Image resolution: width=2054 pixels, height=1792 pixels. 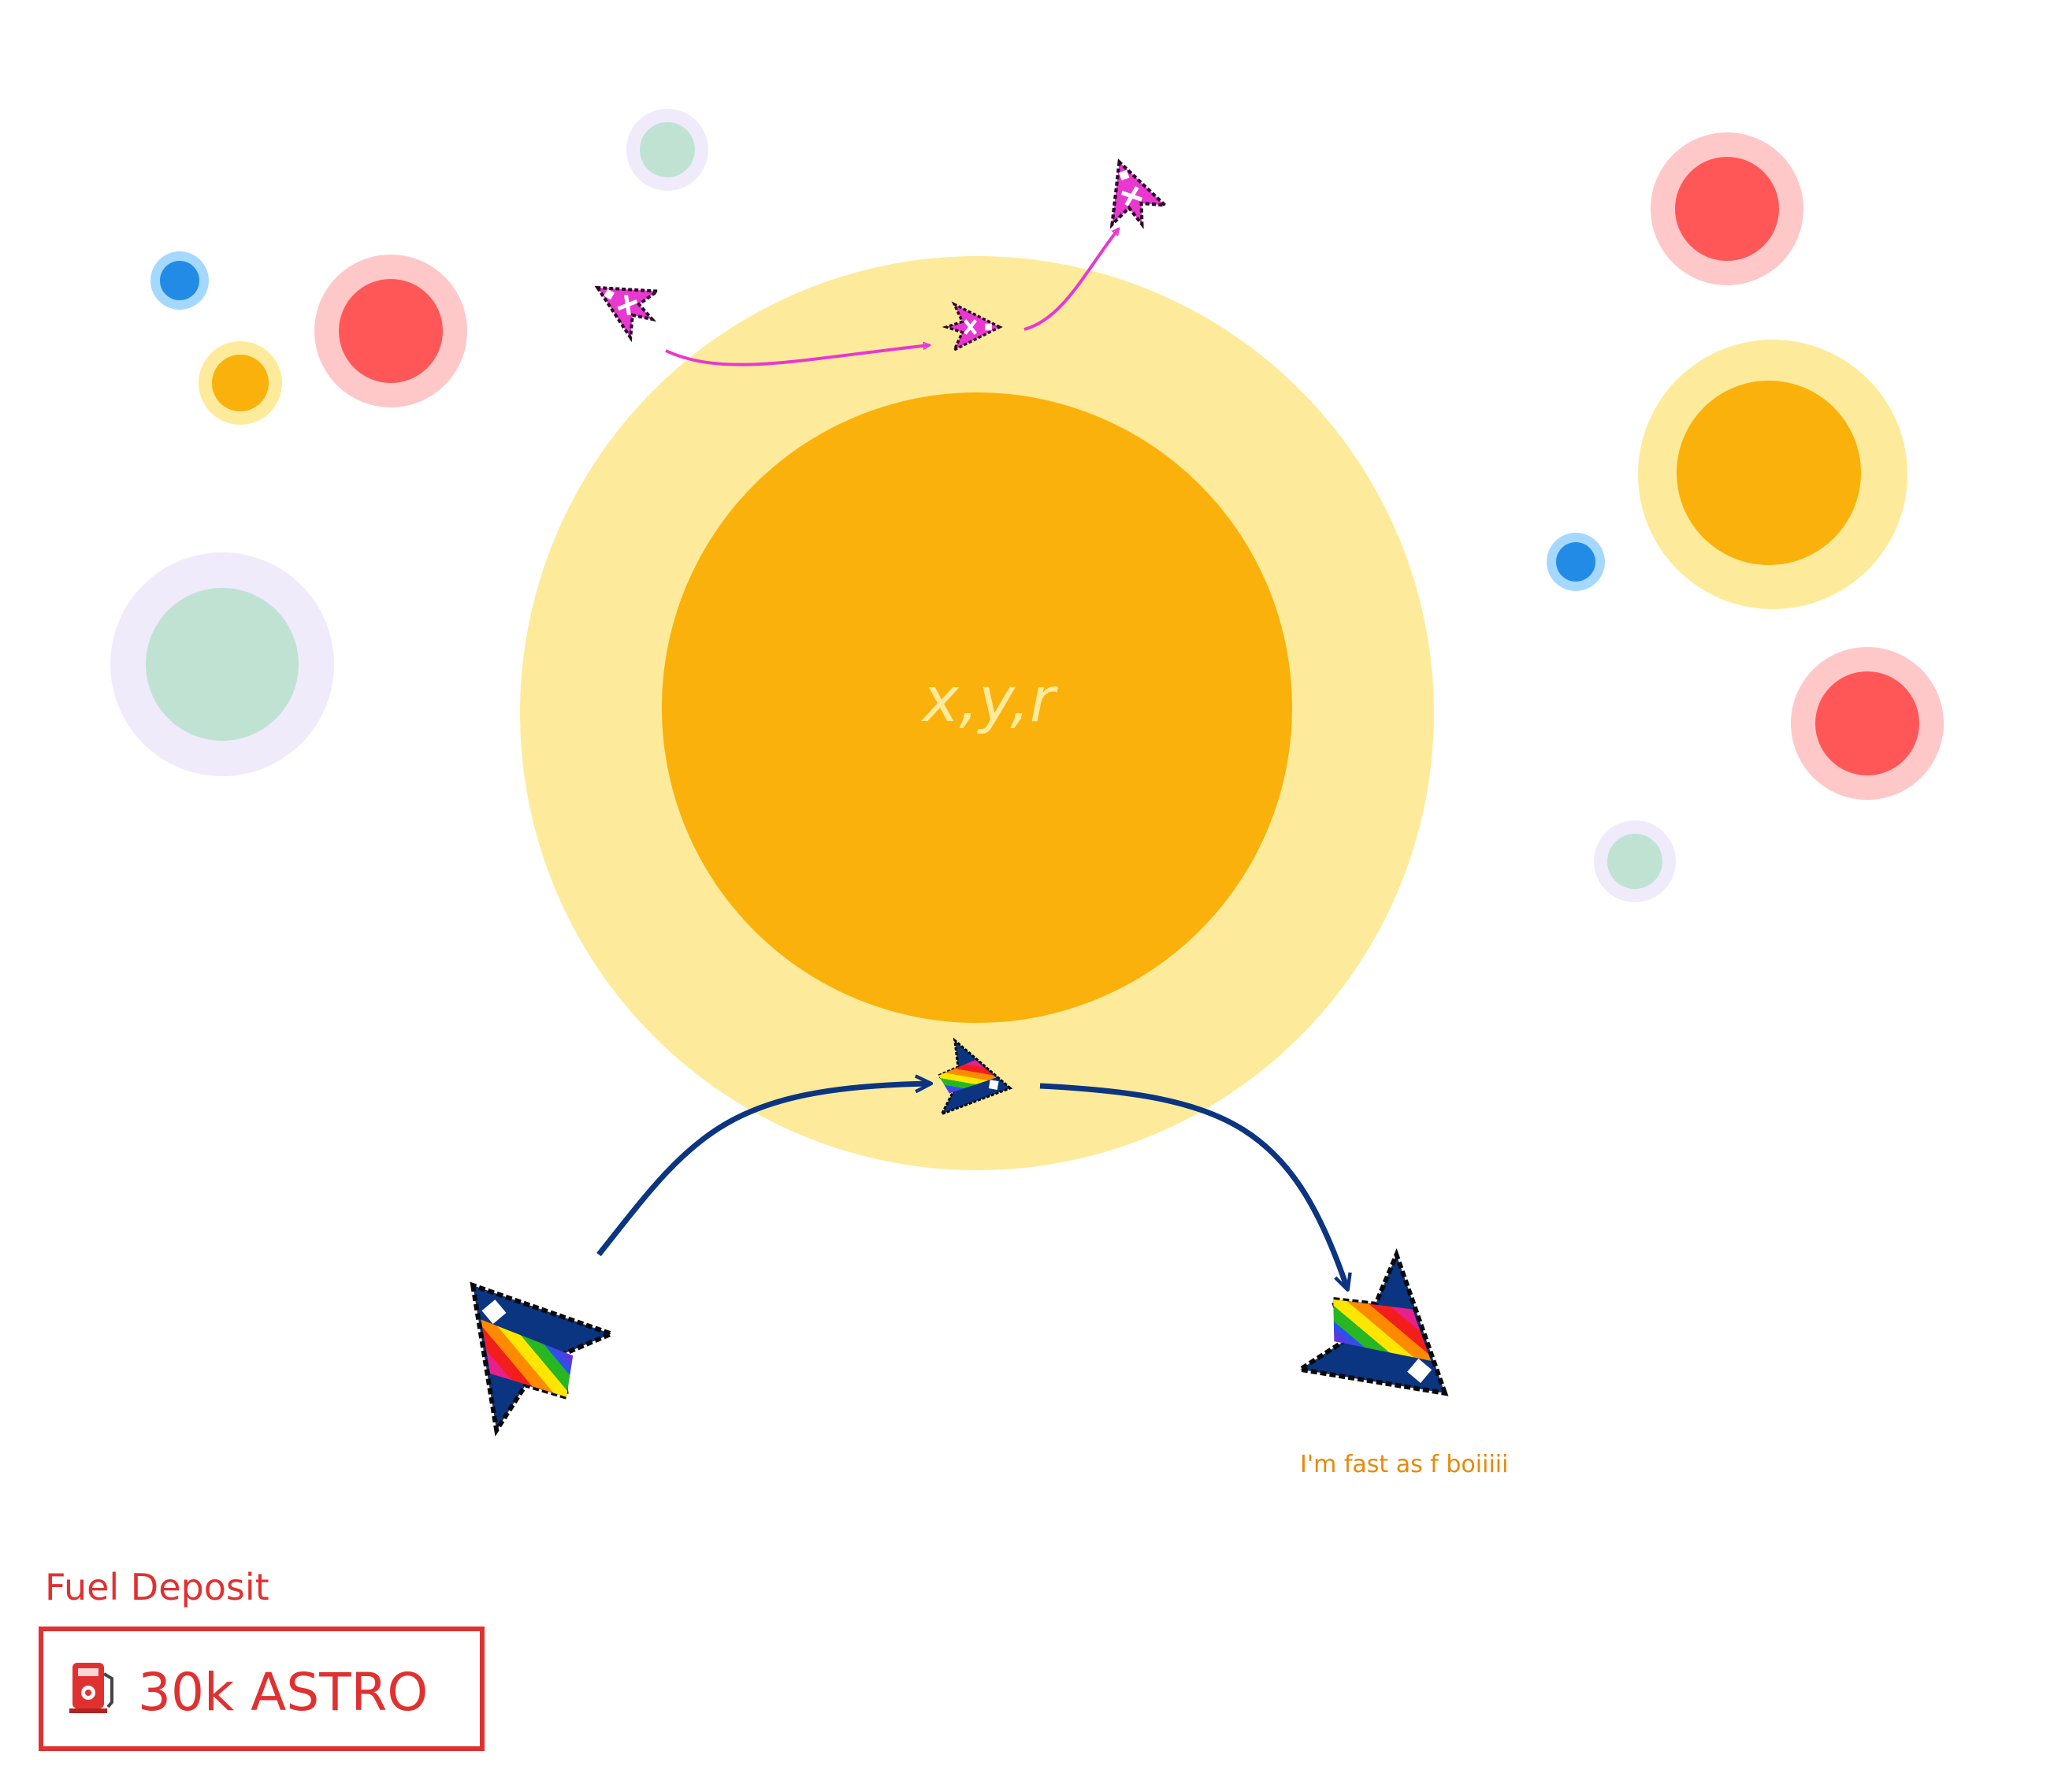 I want to click on fuel-pump-icon, so click(x=91, y=1688).